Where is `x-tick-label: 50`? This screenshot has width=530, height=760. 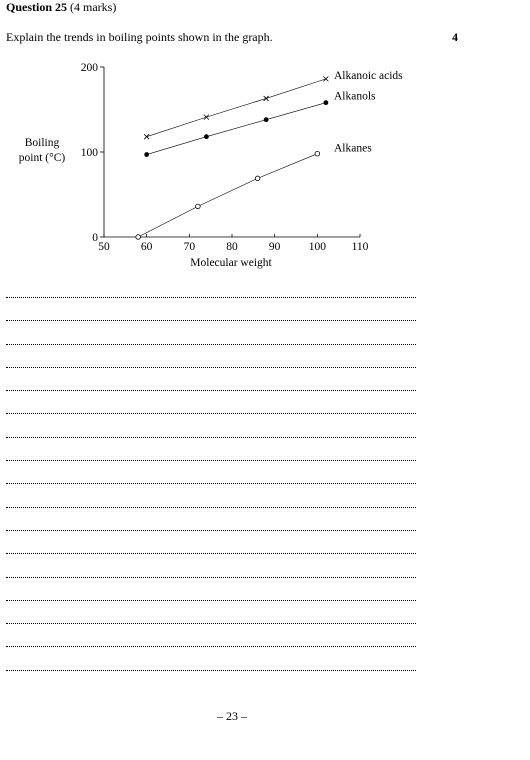 x-tick-label: 50 is located at coordinates (104, 247).